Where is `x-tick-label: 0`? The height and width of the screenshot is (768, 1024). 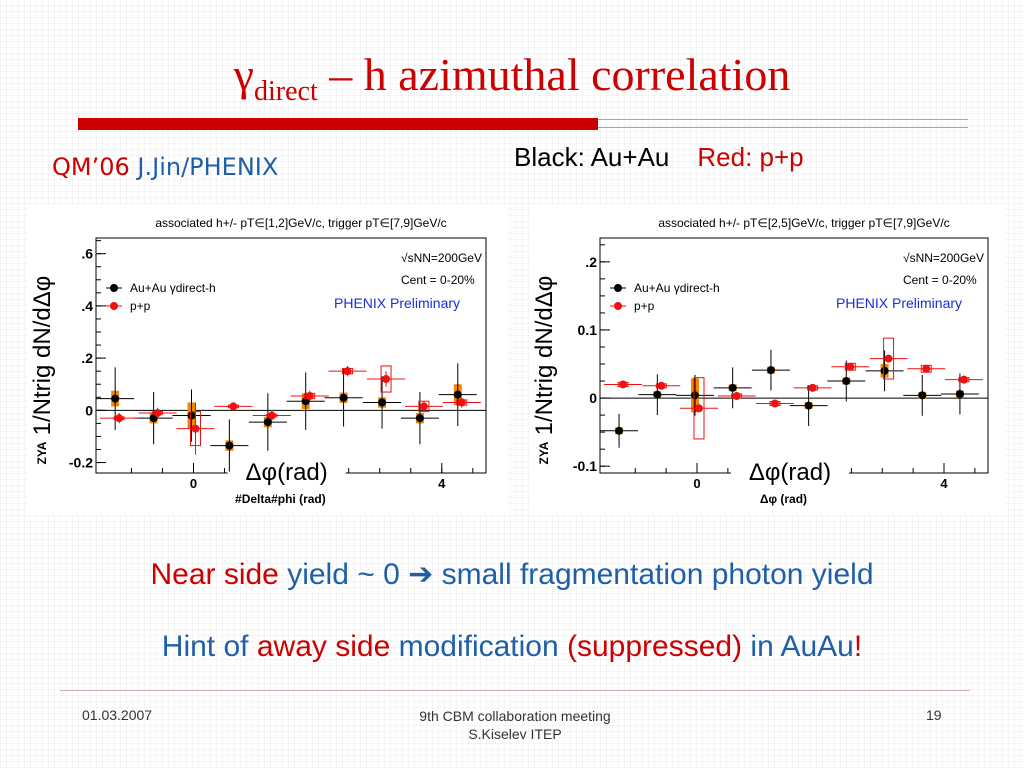 x-tick-label: 0 is located at coordinates (696, 483).